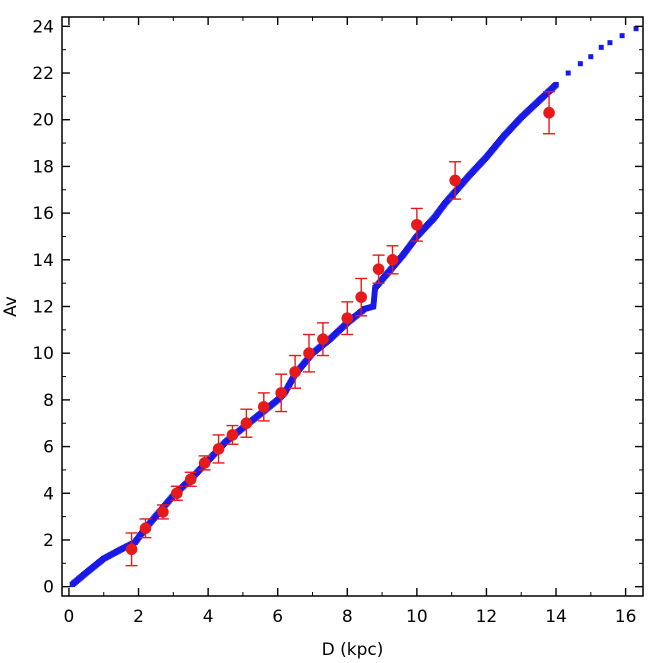 The height and width of the screenshot is (663, 663). I want to click on y-tick-label: 16, so click(43, 214).